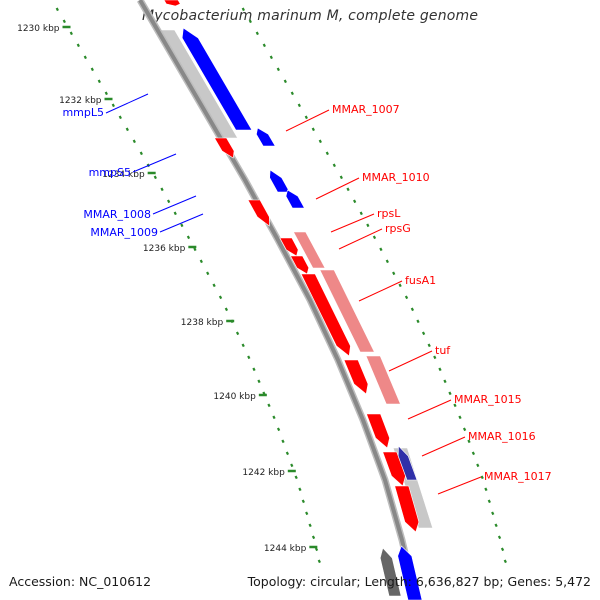  Describe the element at coordinates (518, 476) in the screenshot. I see `gene-label-MMAR_1017: MMAR_1017` at that location.